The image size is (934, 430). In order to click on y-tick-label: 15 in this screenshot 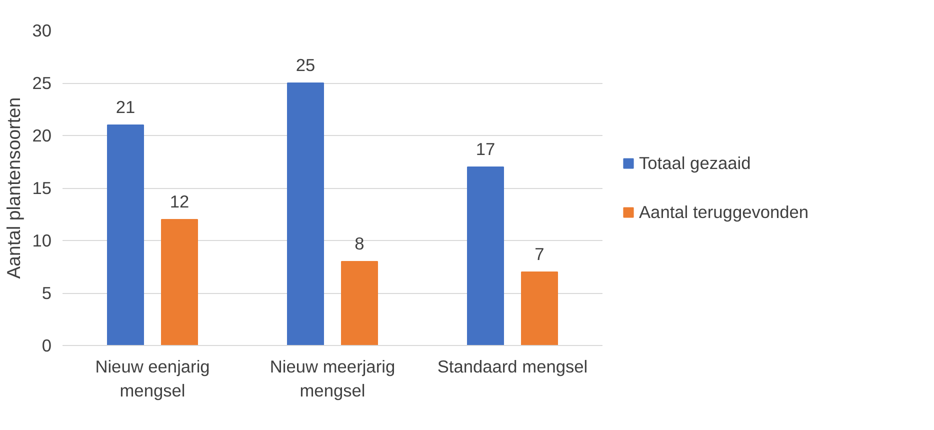, I will do `click(42, 188)`.